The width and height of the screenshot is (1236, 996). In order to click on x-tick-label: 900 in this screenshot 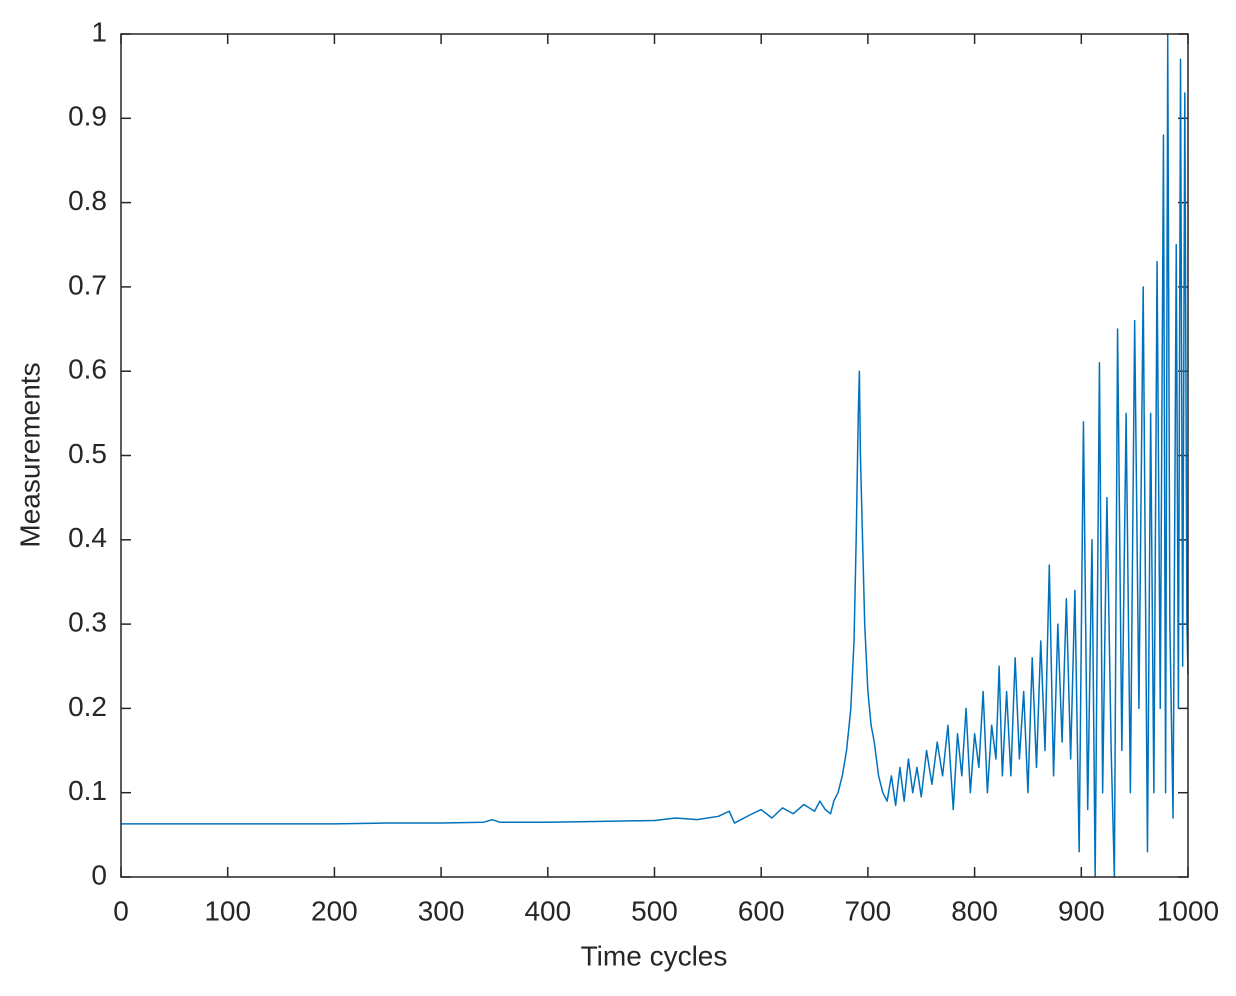, I will do `click(1081, 910)`.